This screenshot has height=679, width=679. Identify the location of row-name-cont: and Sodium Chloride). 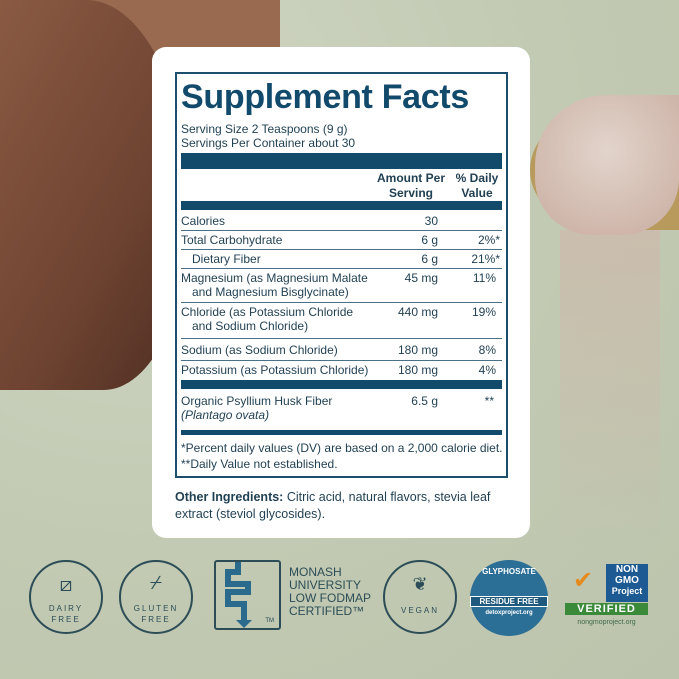
(250, 326).